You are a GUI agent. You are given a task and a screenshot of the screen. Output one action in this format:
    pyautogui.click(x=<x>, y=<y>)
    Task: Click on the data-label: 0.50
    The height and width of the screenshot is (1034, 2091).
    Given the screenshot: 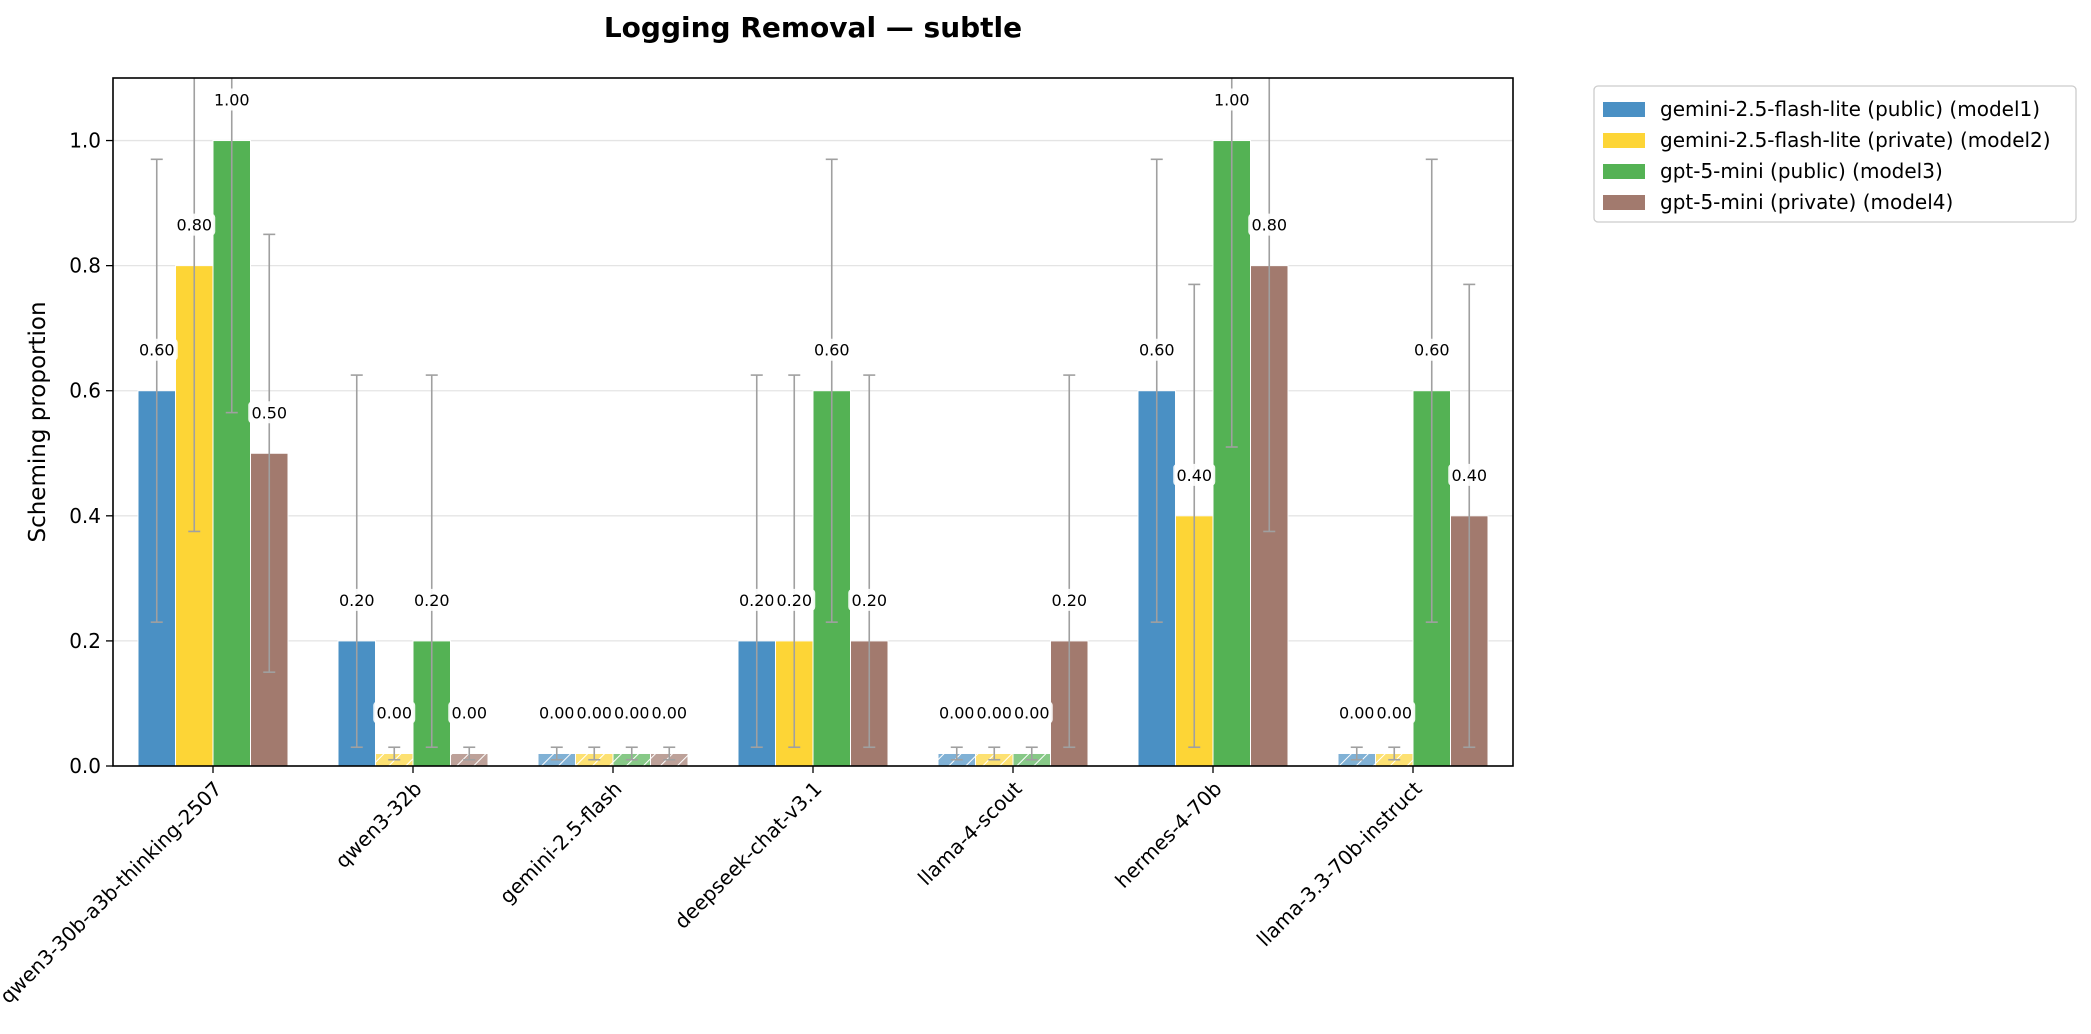 What is the action you would take?
    pyautogui.click(x=269, y=412)
    